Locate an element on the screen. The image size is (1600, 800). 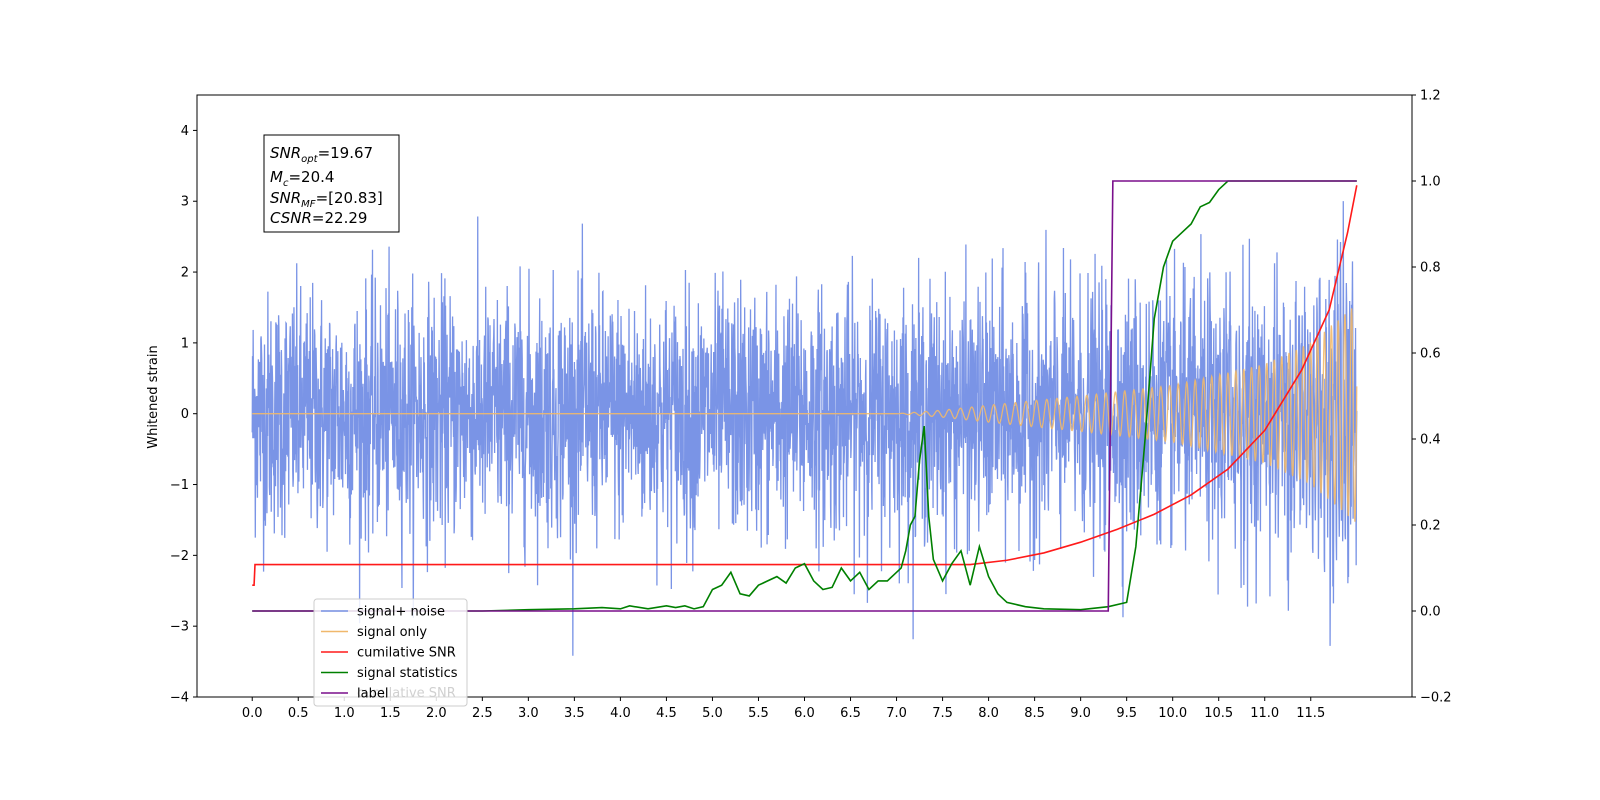
x-tick-label: 6.5 is located at coordinates (850, 713).